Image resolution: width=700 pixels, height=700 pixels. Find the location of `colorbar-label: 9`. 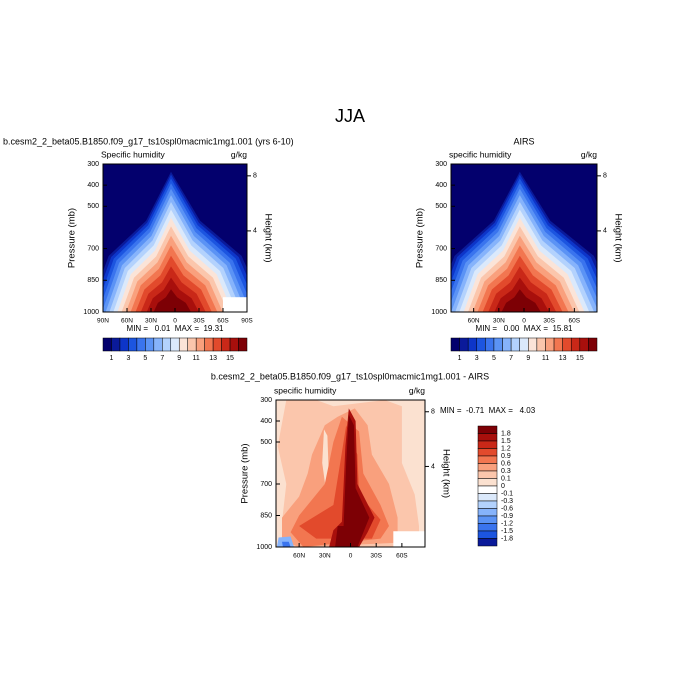

colorbar-label: 9 is located at coordinates (528, 358).